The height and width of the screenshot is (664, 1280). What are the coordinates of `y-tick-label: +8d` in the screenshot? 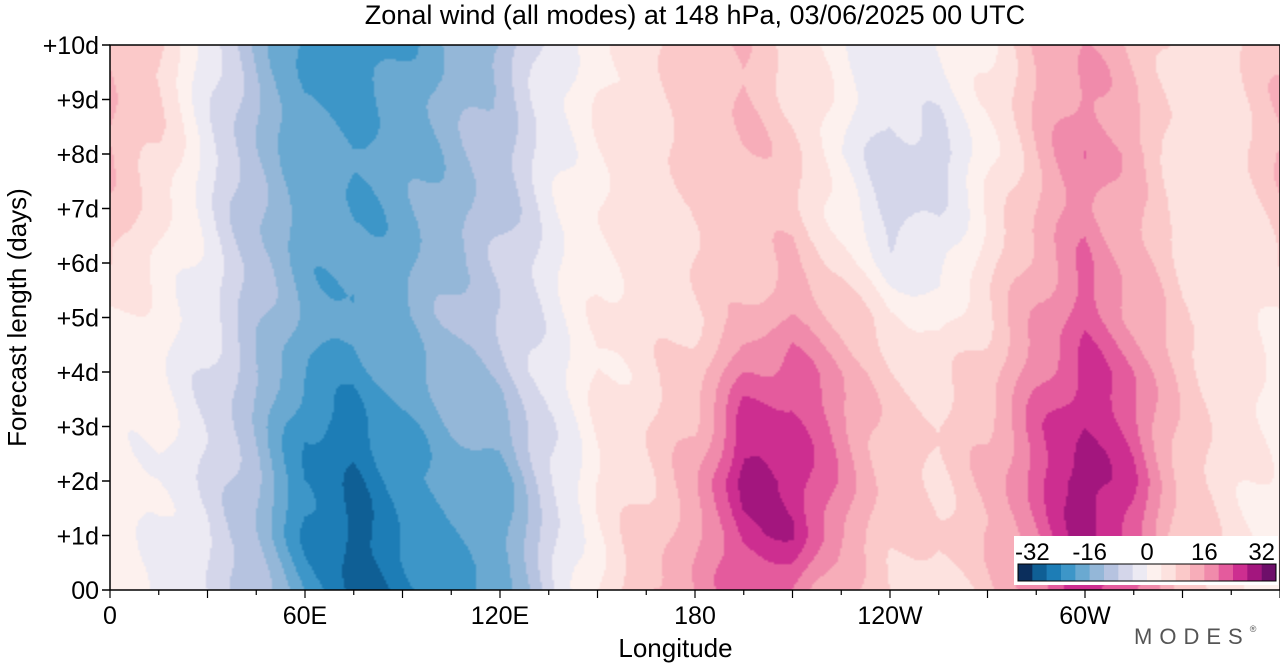 It's located at (78, 155).